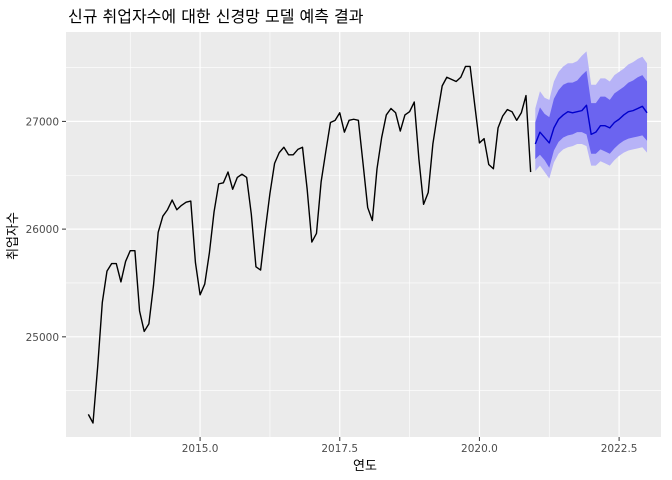 Image resolution: width=672 pixels, height=480 pixels. What do you see at coordinates (13, 236) in the screenshot?
I see `y-axis-title: 취업자수` at bounding box center [13, 236].